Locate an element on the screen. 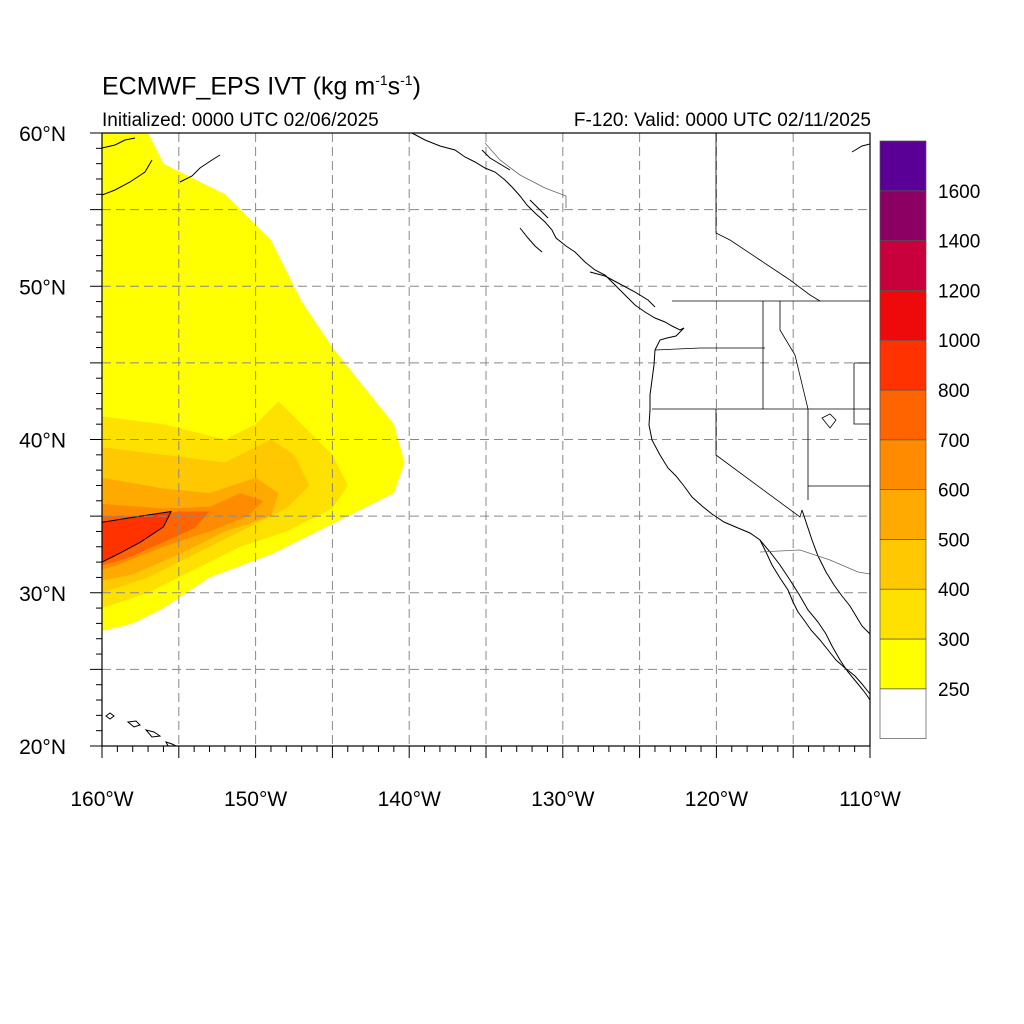 This screenshot has width=1024, height=1024. colorbar-label: 500 is located at coordinates (954, 540).